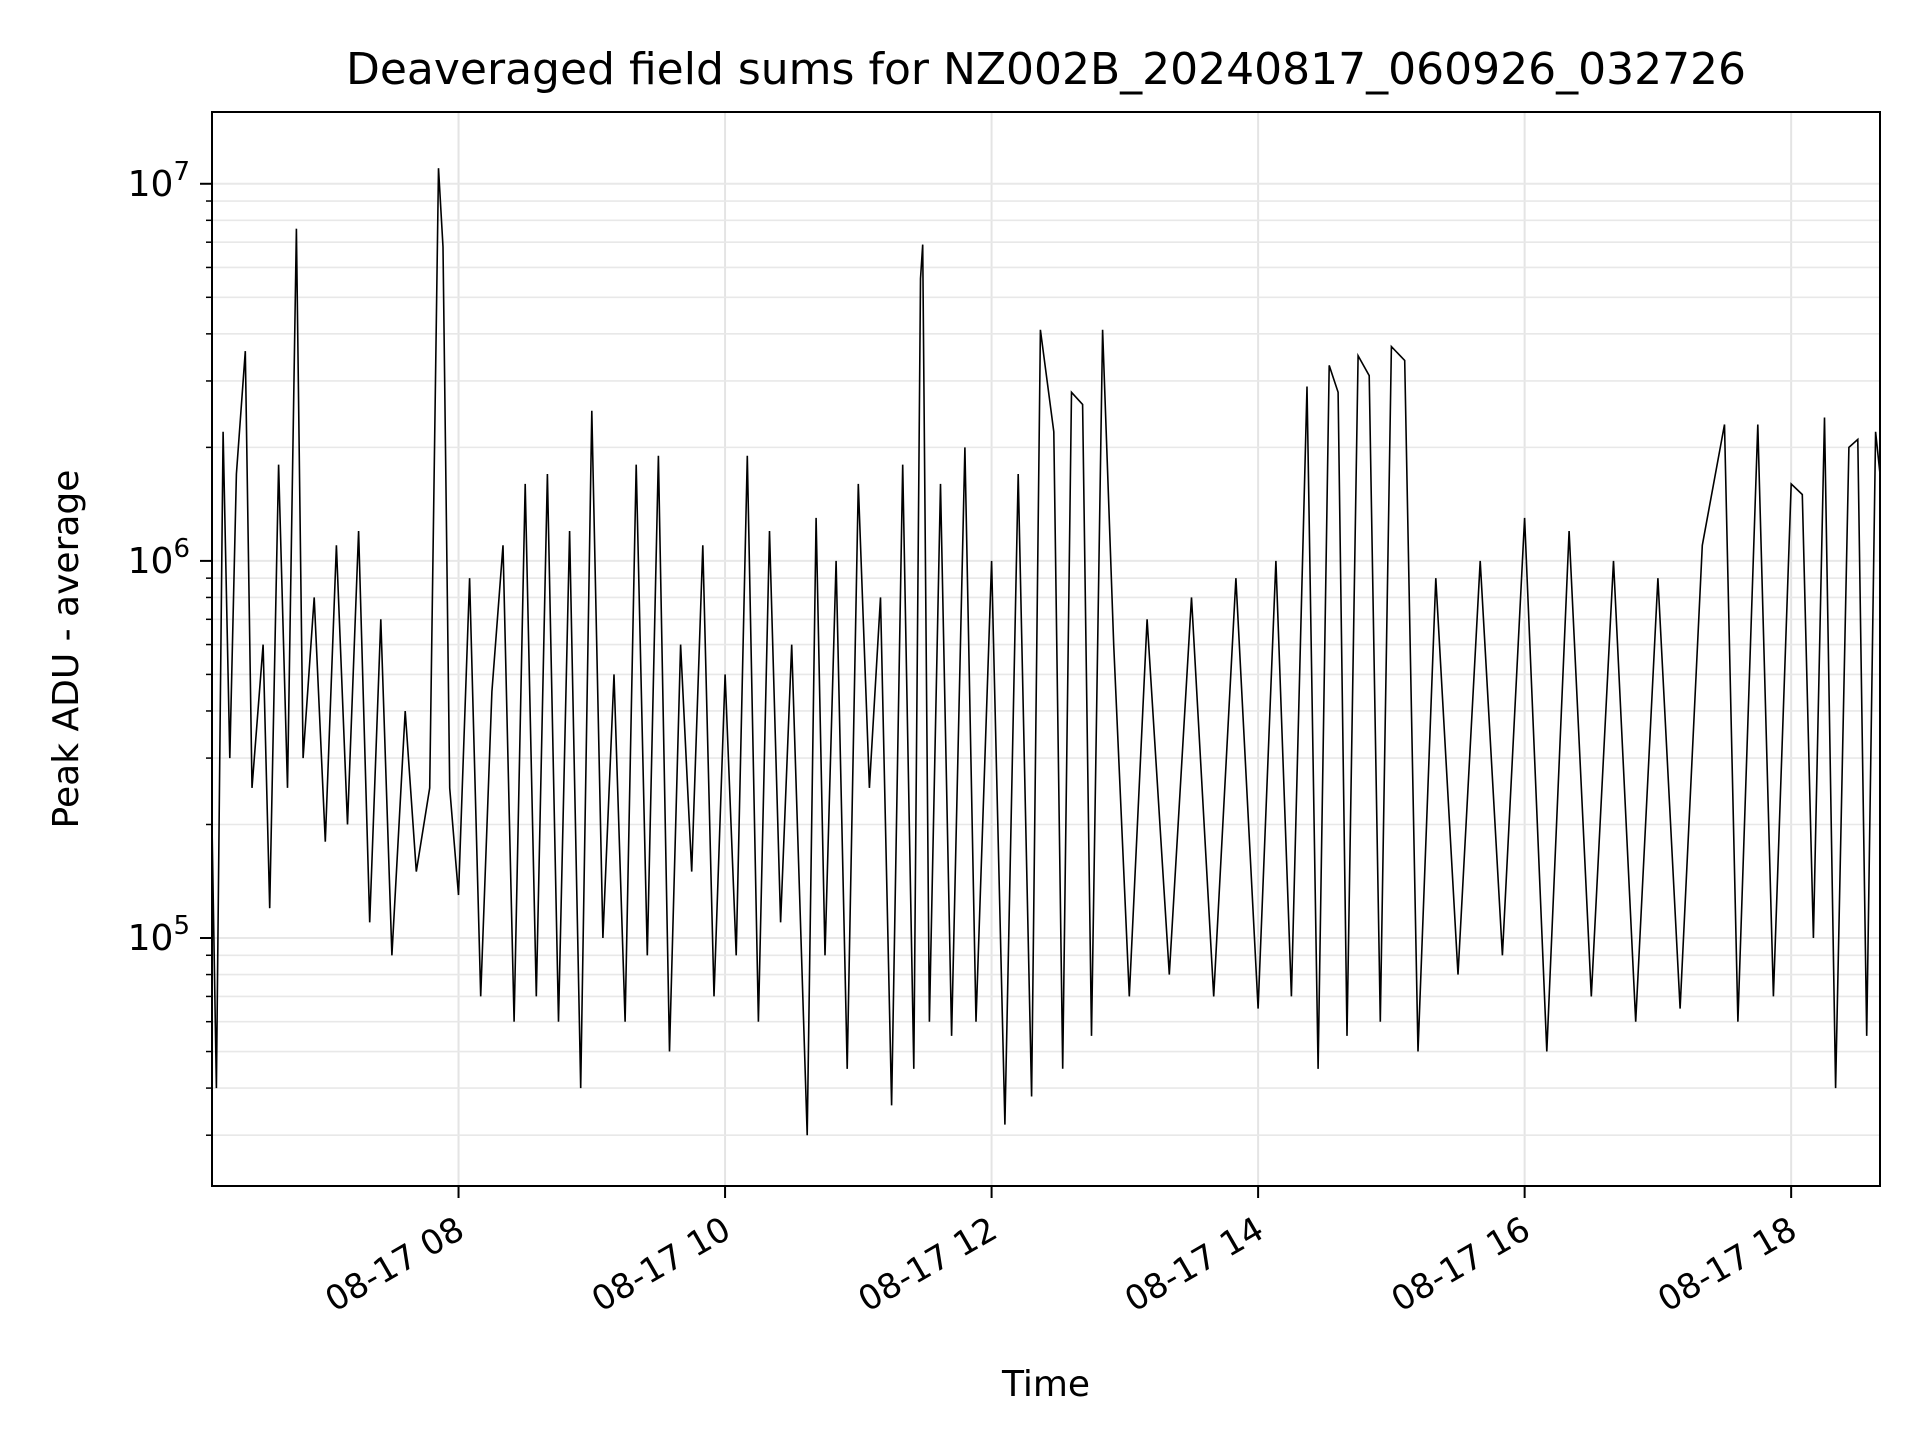  Describe the element at coordinates (159, 935) in the screenshot. I see `y-tick-label: 10⁵` at that location.